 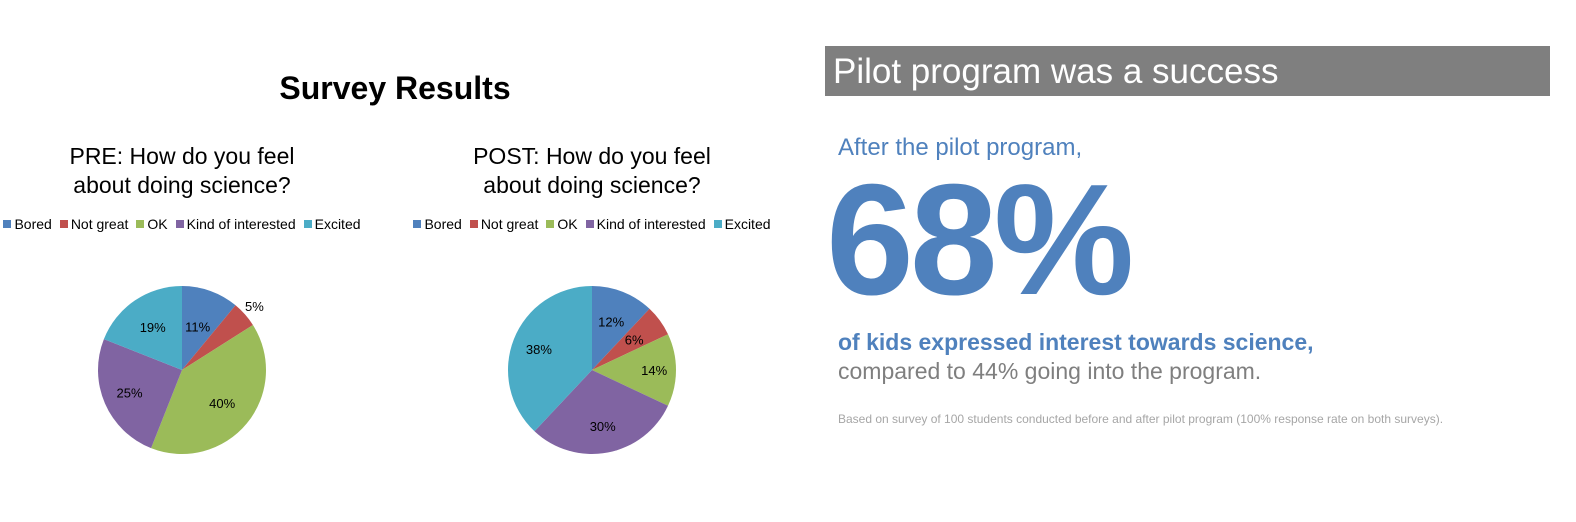 What do you see at coordinates (980, 240) in the screenshot?
I see `big-stat: 68%` at bounding box center [980, 240].